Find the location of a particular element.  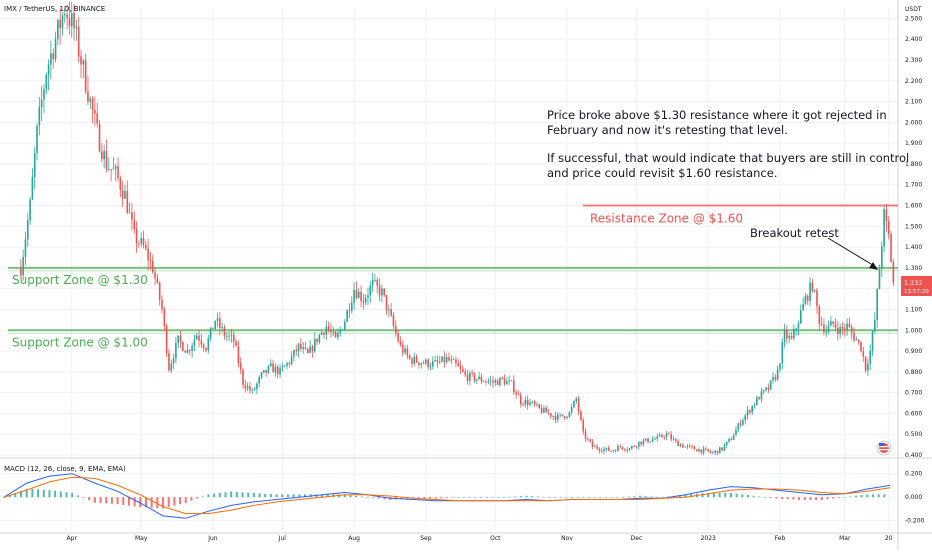

breakout-arrow is located at coordinates (852, 253).